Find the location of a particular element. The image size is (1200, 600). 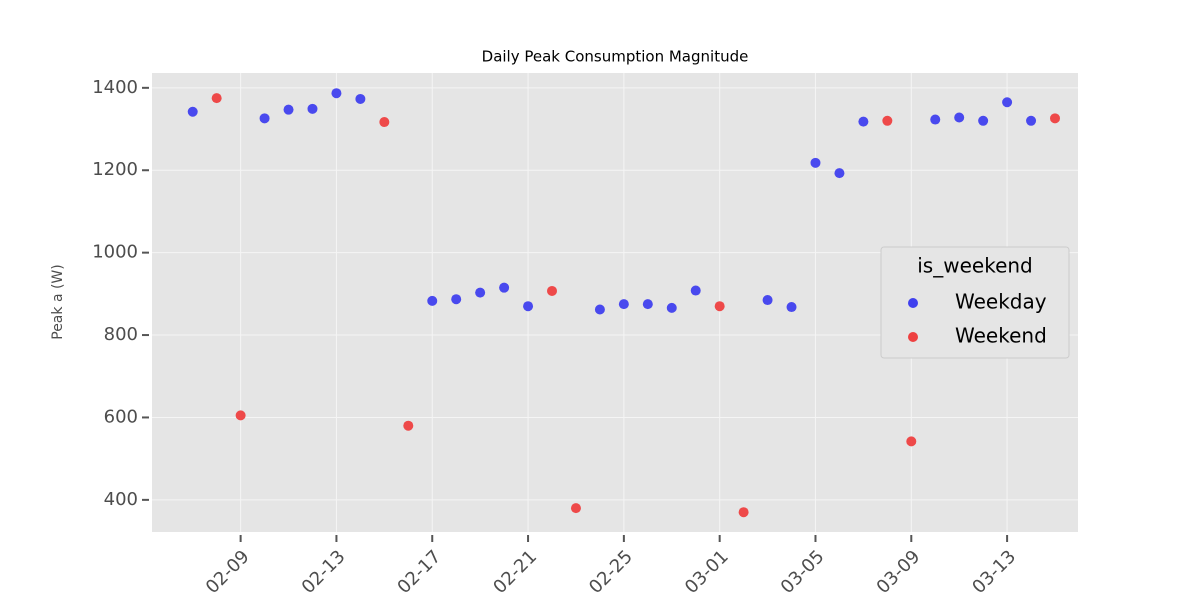

y-tick-label: 1000 is located at coordinates (115, 252).